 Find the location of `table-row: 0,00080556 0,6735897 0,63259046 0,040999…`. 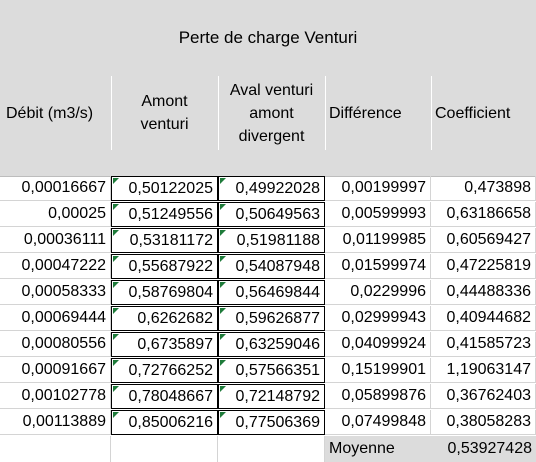

table-row: 0,00080556 0,6735897 0,63259046 0,040999… is located at coordinates (268, 344).